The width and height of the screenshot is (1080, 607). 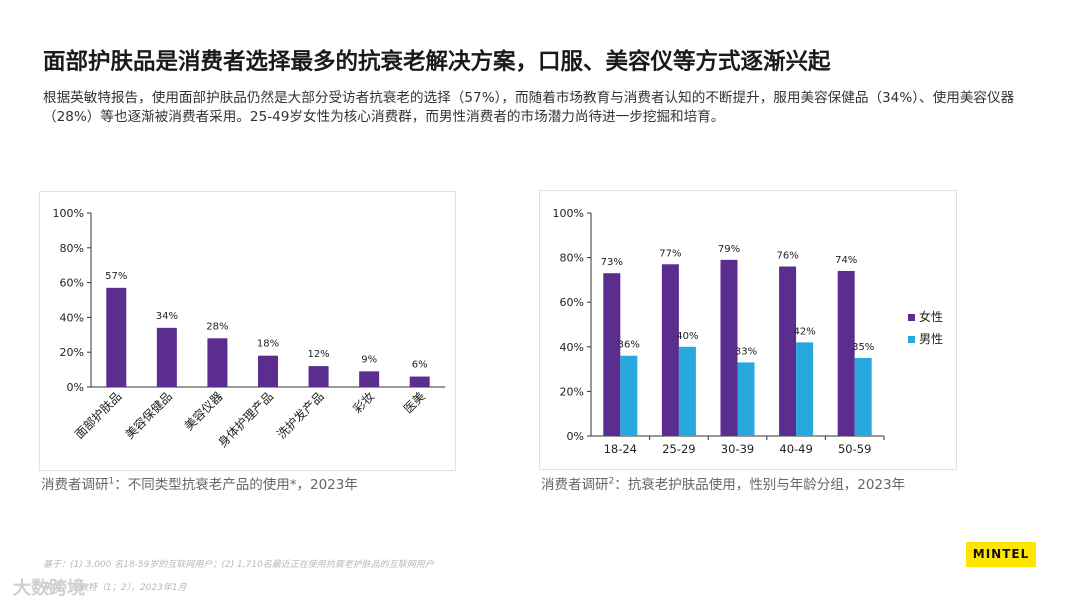 I want to click on x-tick-label: 洗护发产品, so click(x=300, y=415).